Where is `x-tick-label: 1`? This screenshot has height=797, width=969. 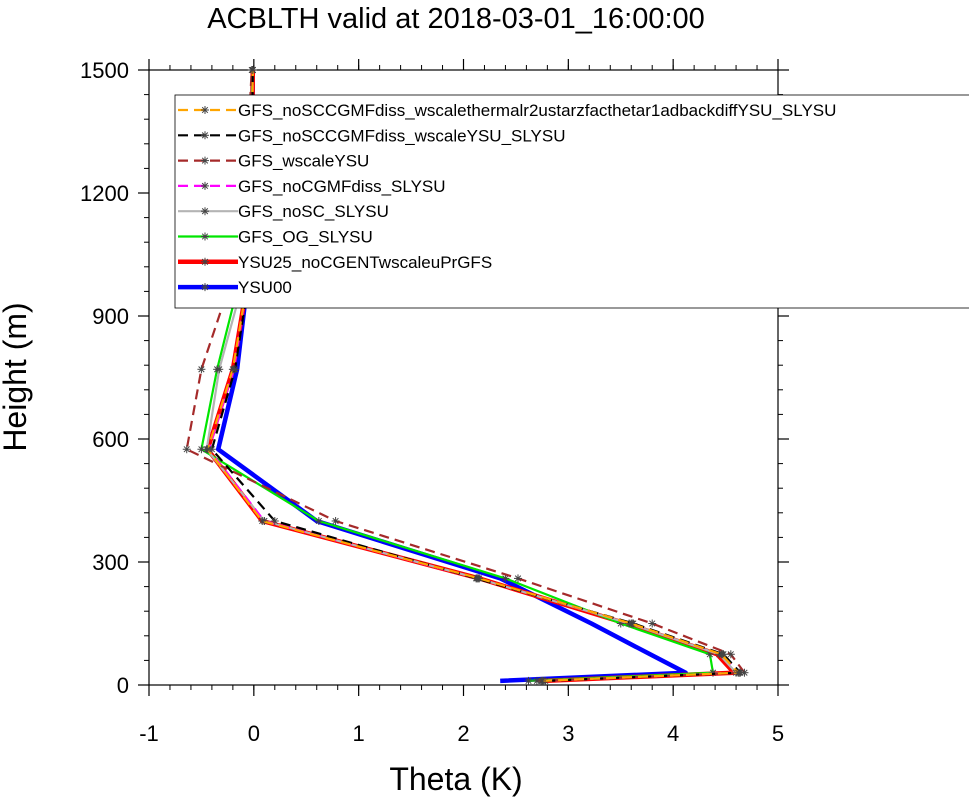 x-tick-label: 1 is located at coordinates (359, 733).